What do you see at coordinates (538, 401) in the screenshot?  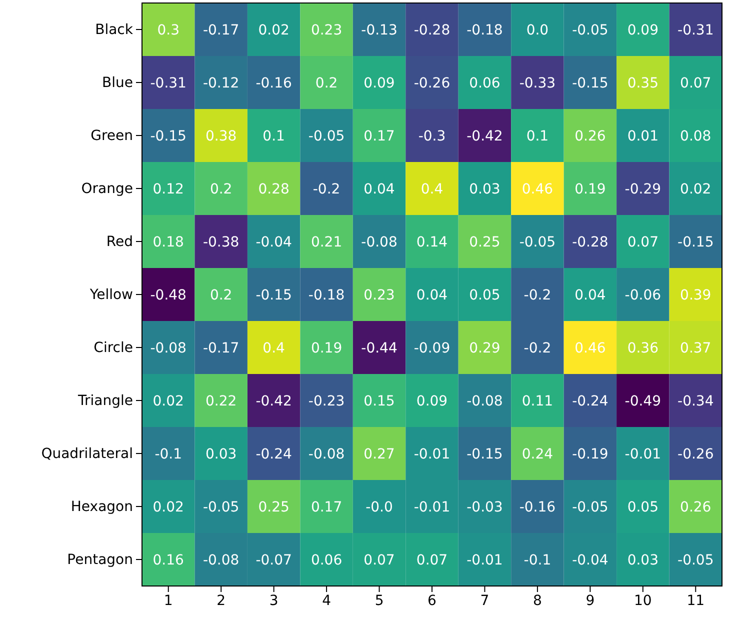 I see `data-label: 0.11` at bounding box center [538, 401].